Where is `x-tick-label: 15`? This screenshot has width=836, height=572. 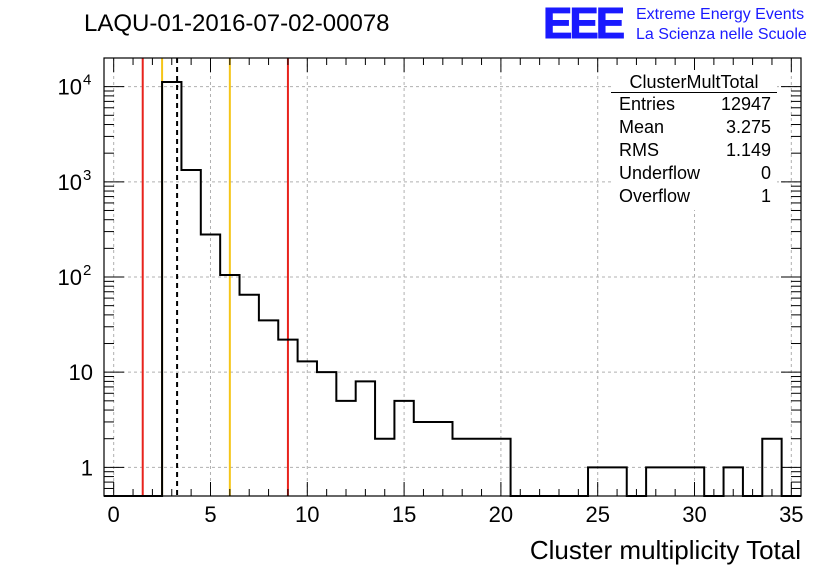
x-tick-label: 15 is located at coordinates (404, 514).